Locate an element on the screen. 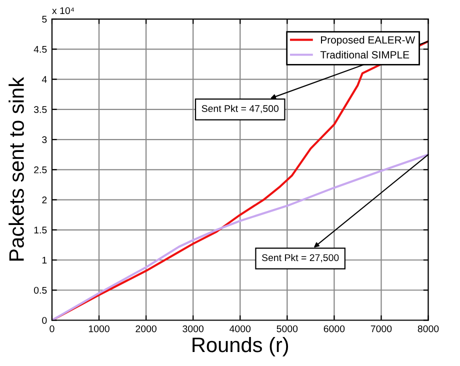  y-tick-label: 0 is located at coordinates (44, 320).